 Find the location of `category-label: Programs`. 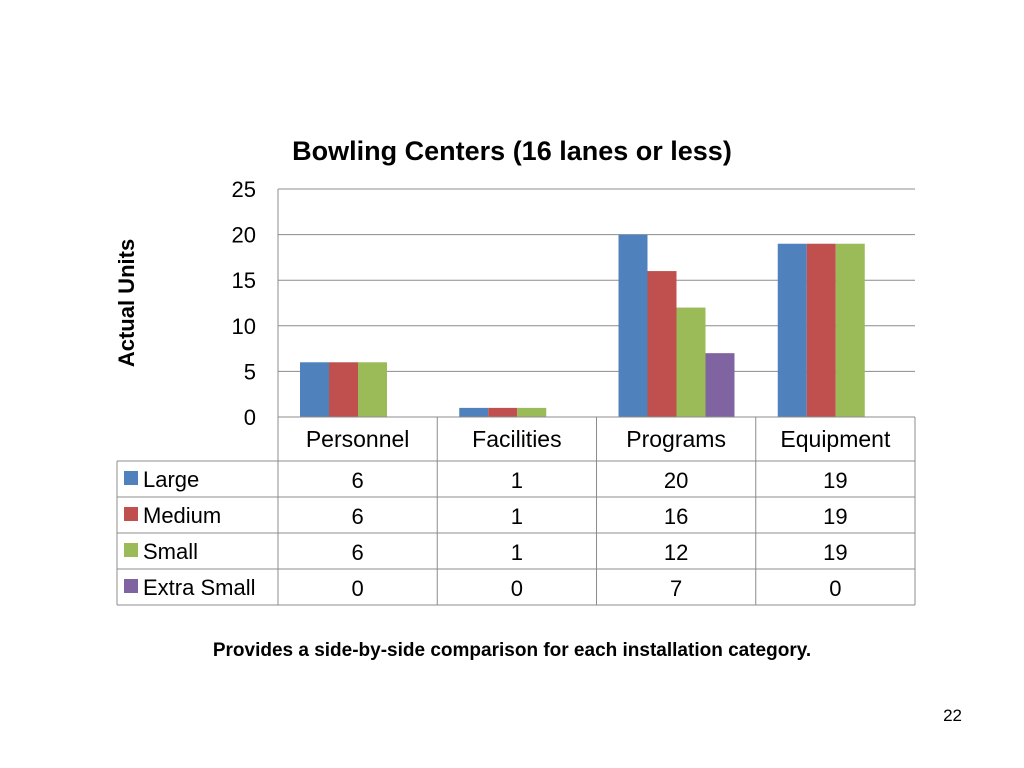

category-label: Programs is located at coordinates (676, 439).